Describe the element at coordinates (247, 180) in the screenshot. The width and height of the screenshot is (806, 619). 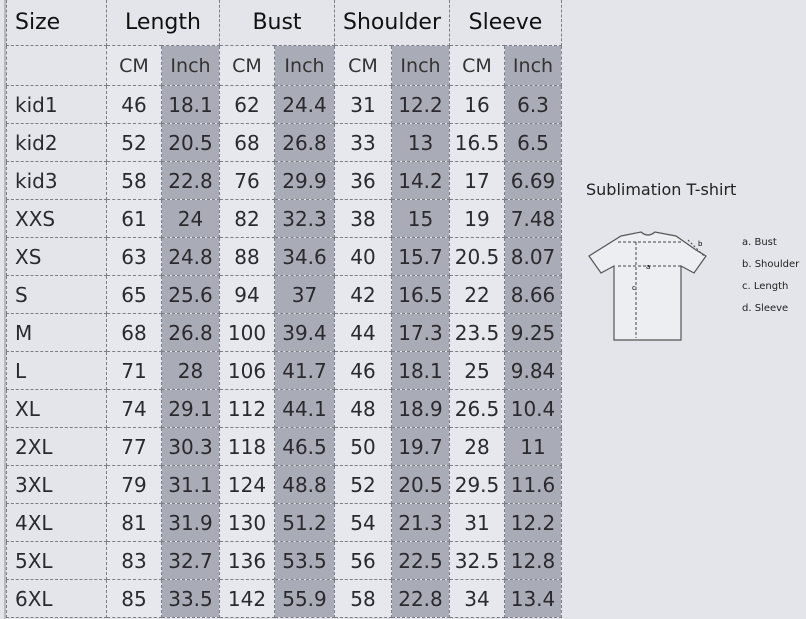
I see `table-cell: 76` at that location.